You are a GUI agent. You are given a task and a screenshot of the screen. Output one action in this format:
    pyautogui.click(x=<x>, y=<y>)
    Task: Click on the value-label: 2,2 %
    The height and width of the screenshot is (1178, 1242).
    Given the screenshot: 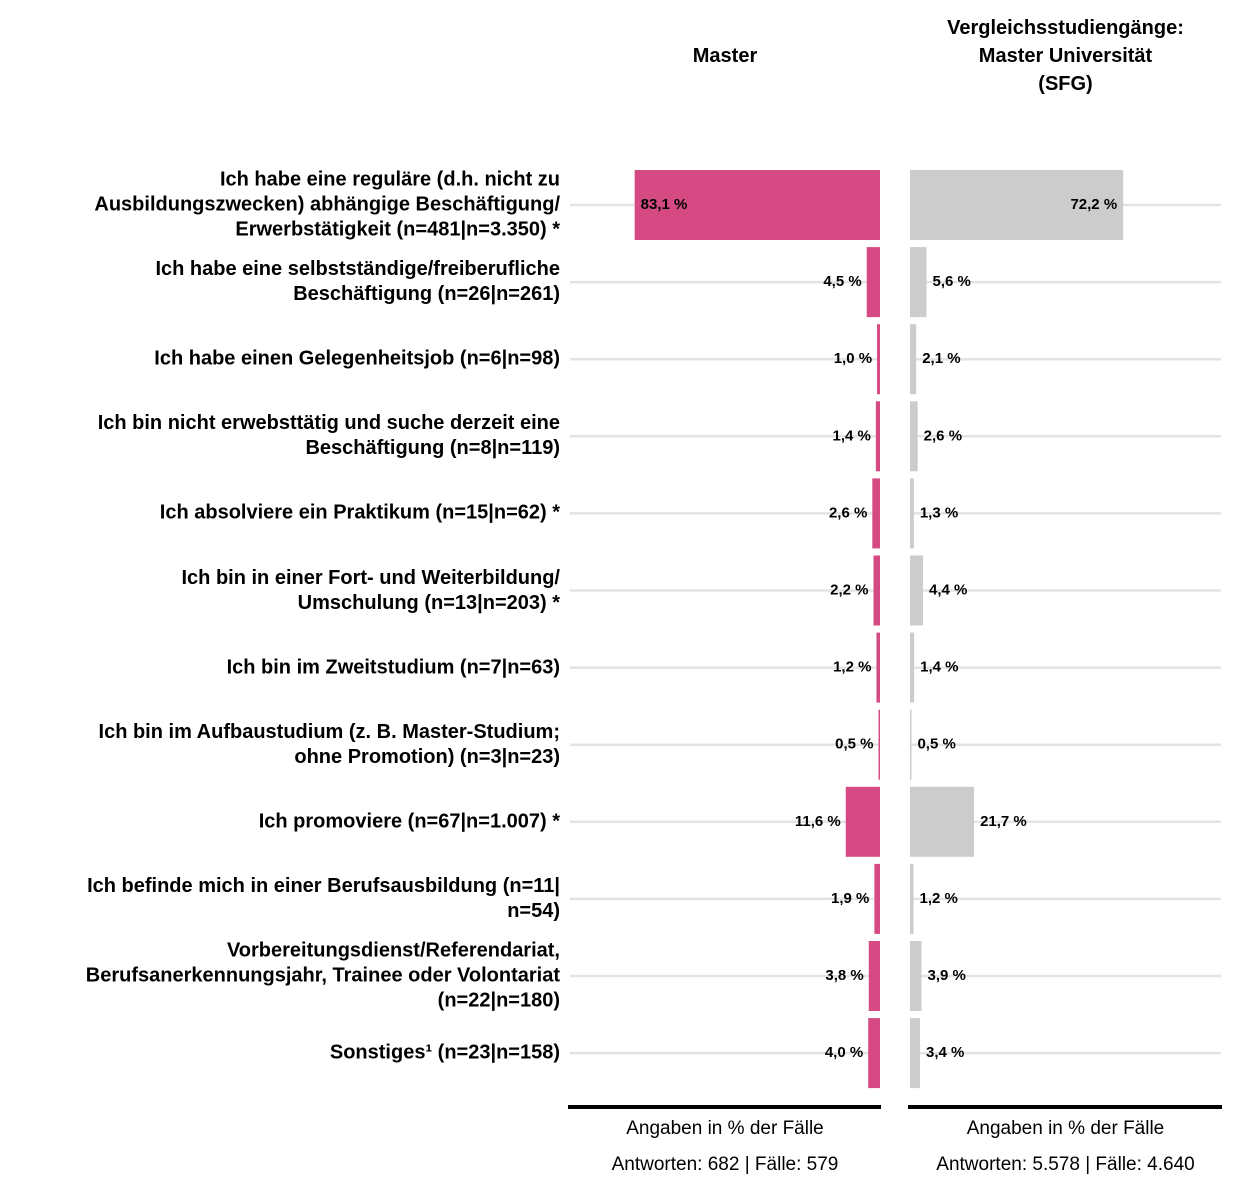 What is the action you would take?
    pyautogui.click(x=849, y=589)
    